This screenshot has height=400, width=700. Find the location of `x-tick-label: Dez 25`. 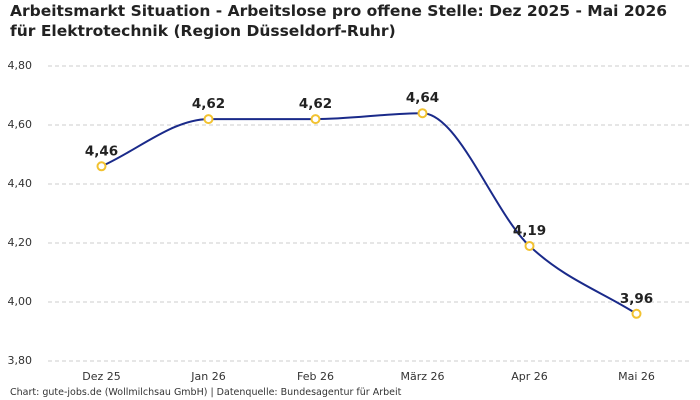

x-tick-label: Dez 25 is located at coordinates (101, 376).